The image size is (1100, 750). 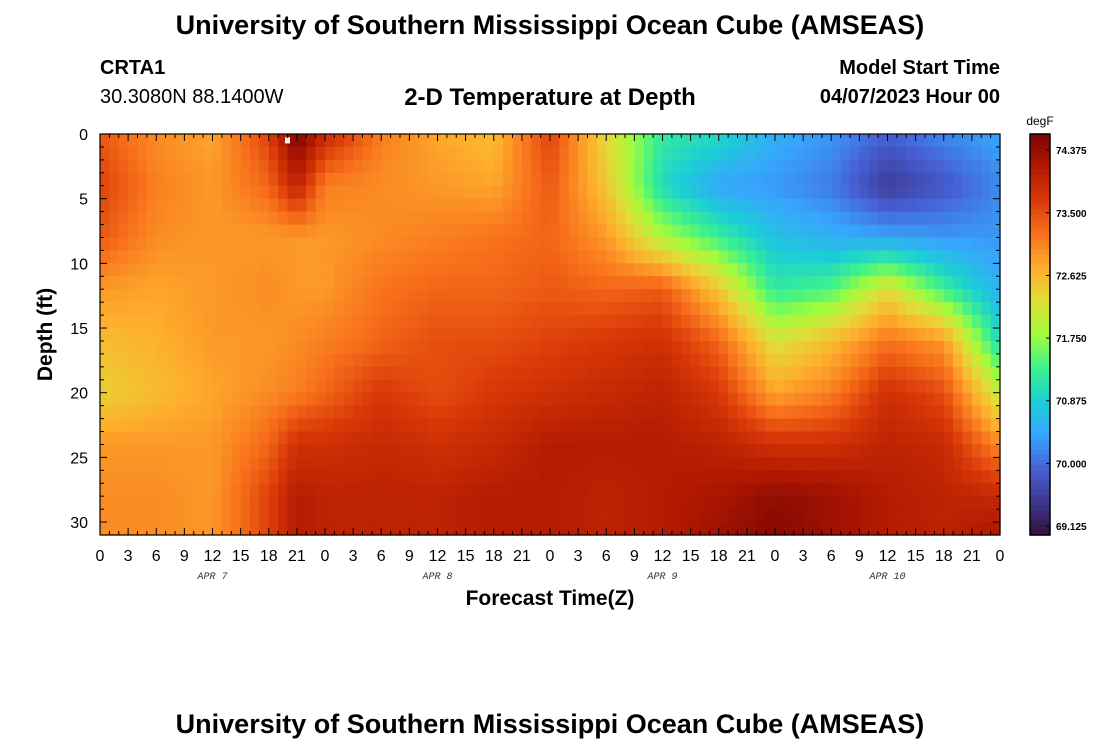 What do you see at coordinates (494, 556) in the screenshot?
I see `x-tick-label: 18` at bounding box center [494, 556].